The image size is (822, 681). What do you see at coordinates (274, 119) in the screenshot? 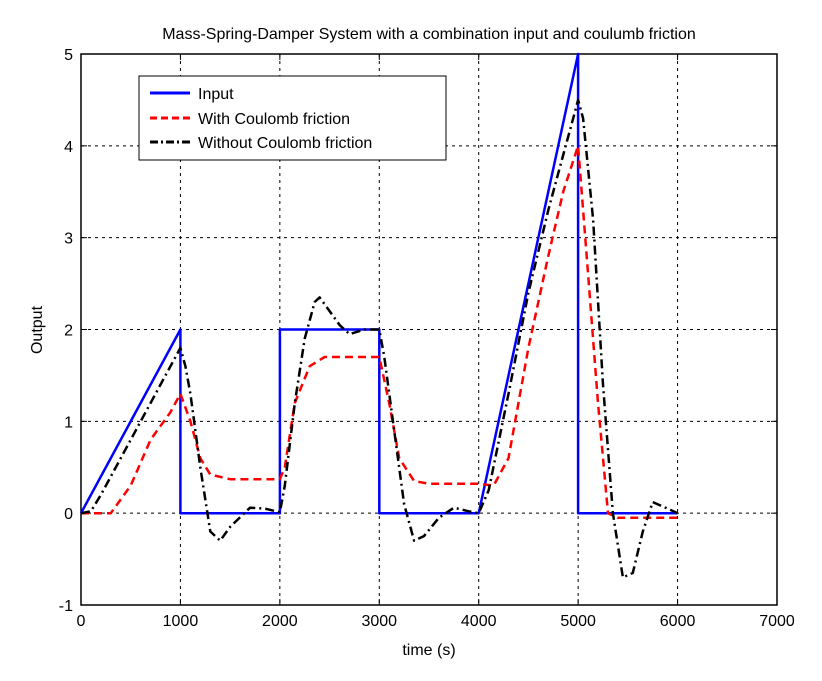
I see `legend-label-with-coulomb: With Coulomb friction` at bounding box center [274, 119].